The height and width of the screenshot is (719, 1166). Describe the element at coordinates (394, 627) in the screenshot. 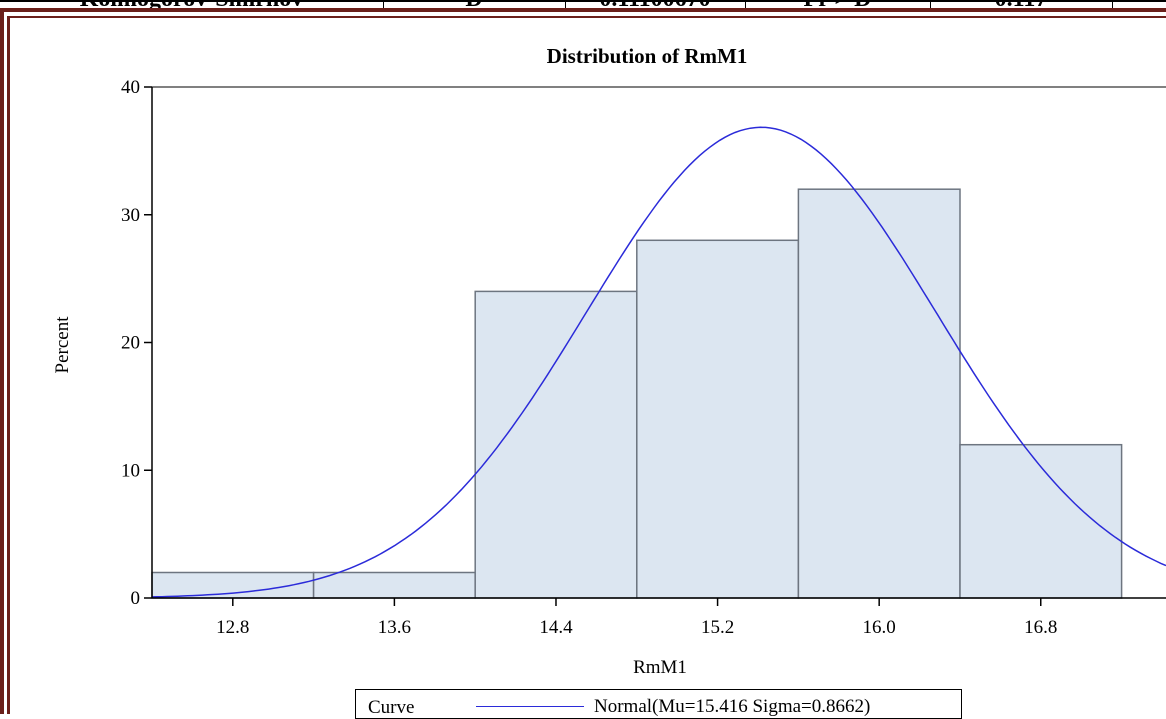

I see `x-tick-label: 13.6` at that location.